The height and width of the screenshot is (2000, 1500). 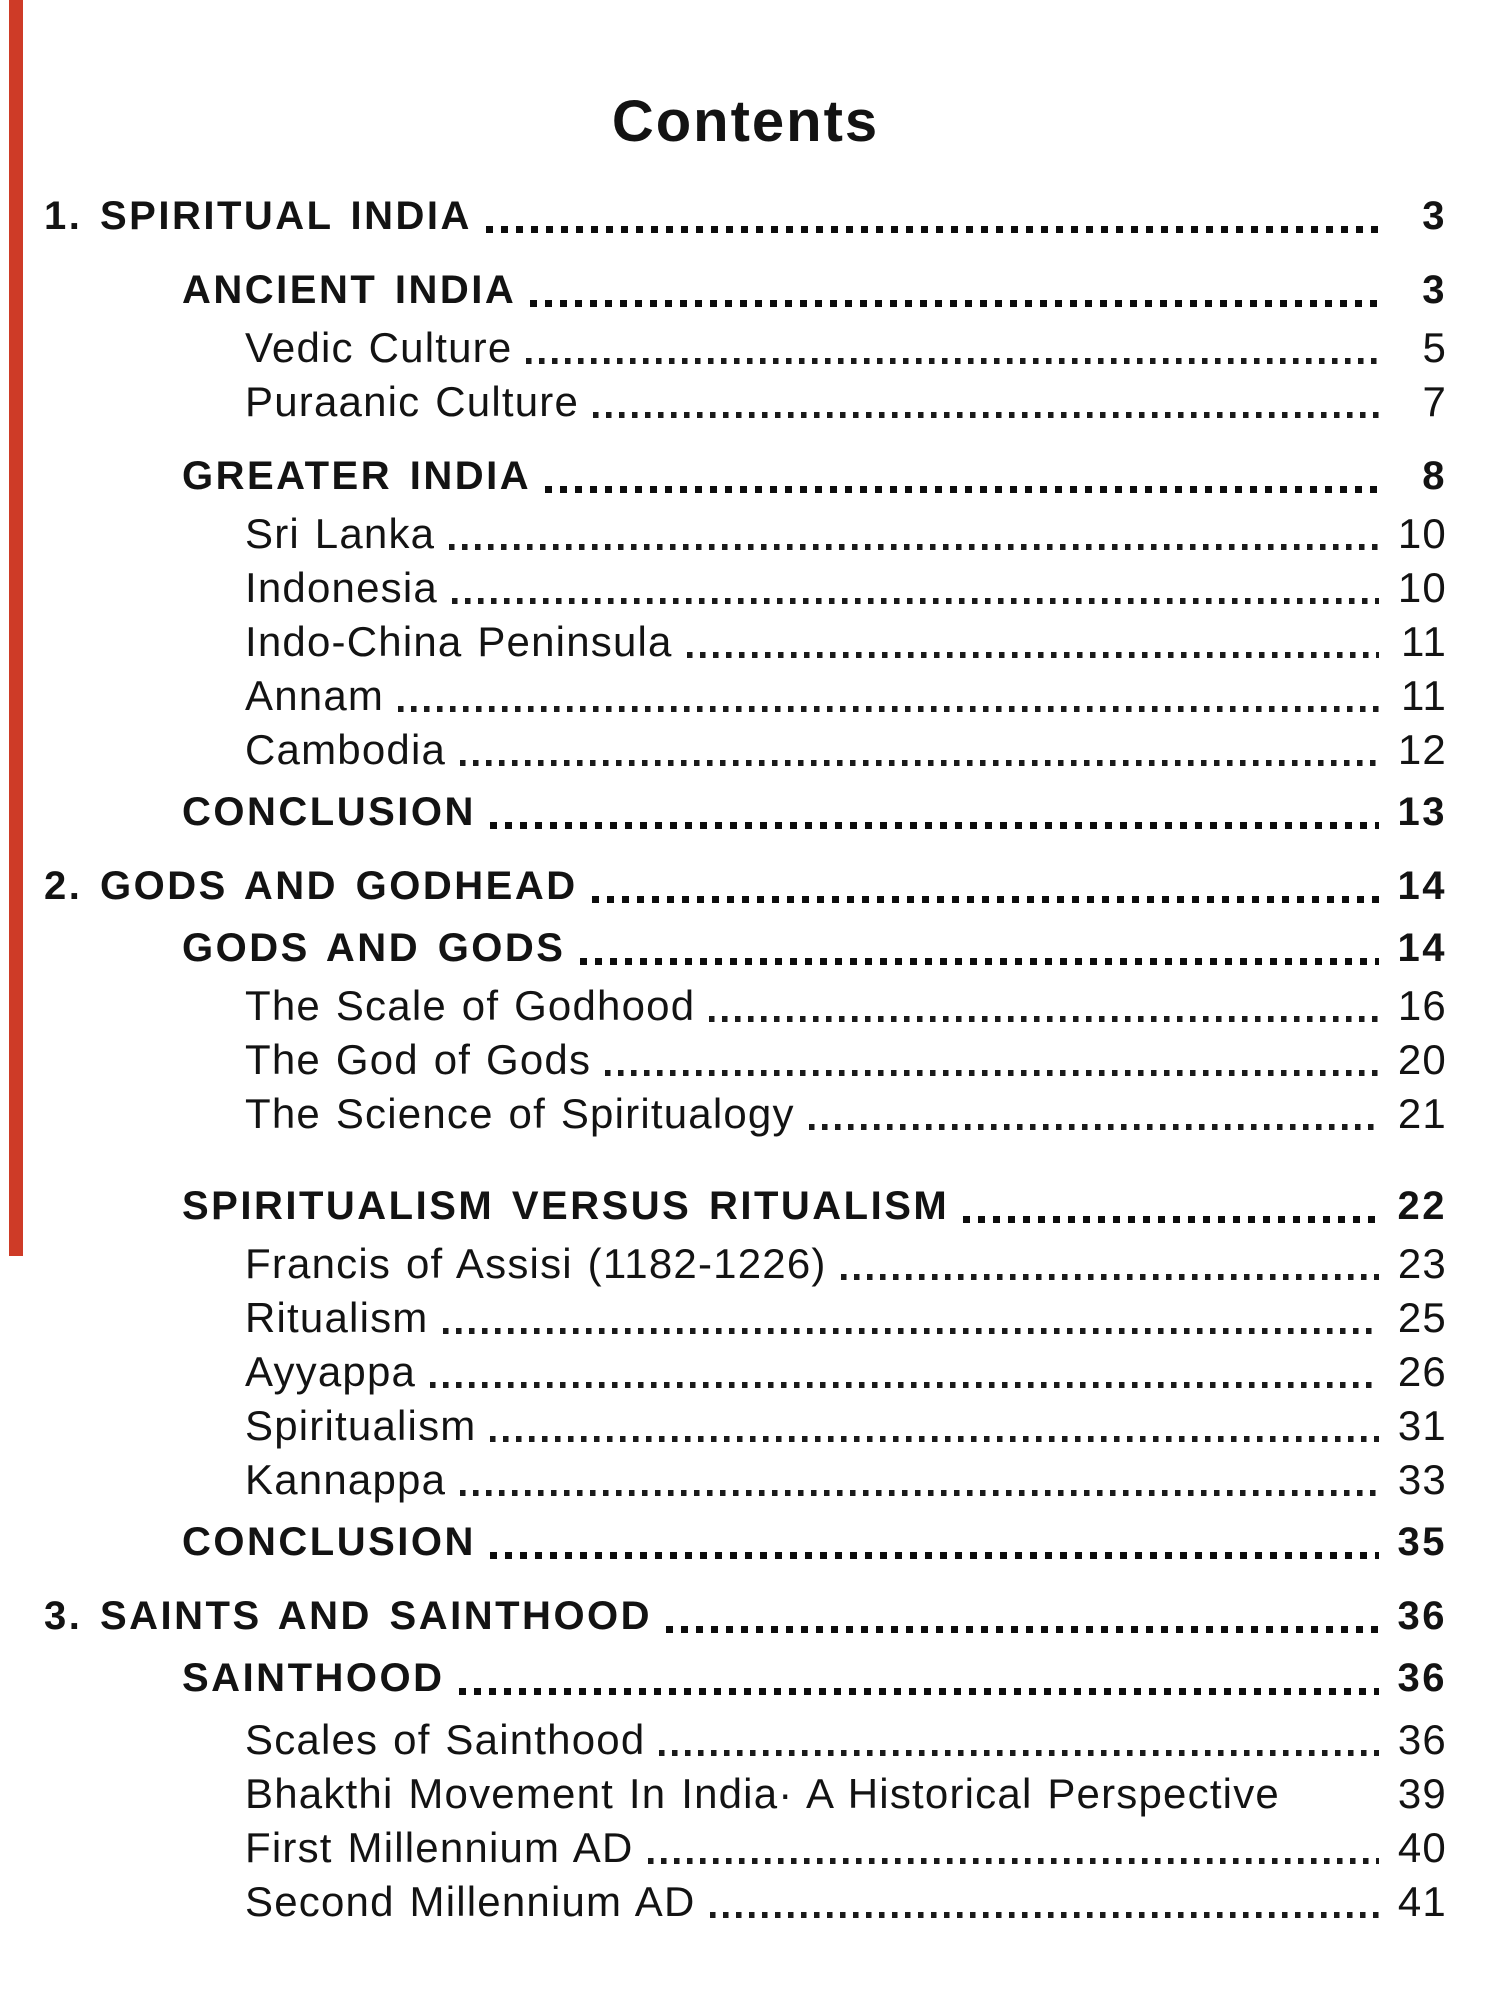 I want to click on toc-entry-label: The Scale of Godhood, so click(x=470, y=1005).